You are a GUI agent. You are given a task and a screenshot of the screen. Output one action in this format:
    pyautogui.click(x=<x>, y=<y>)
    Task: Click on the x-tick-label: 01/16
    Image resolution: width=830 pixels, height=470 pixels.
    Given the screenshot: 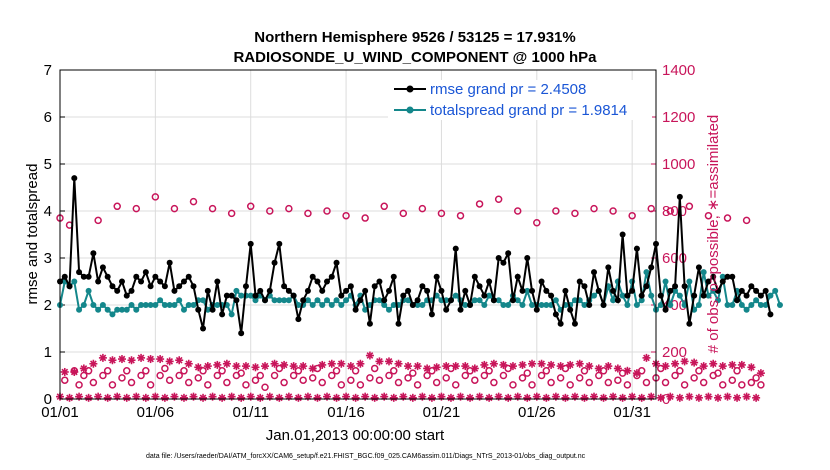 What is the action you would take?
    pyautogui.click(x=346, y=412)
    